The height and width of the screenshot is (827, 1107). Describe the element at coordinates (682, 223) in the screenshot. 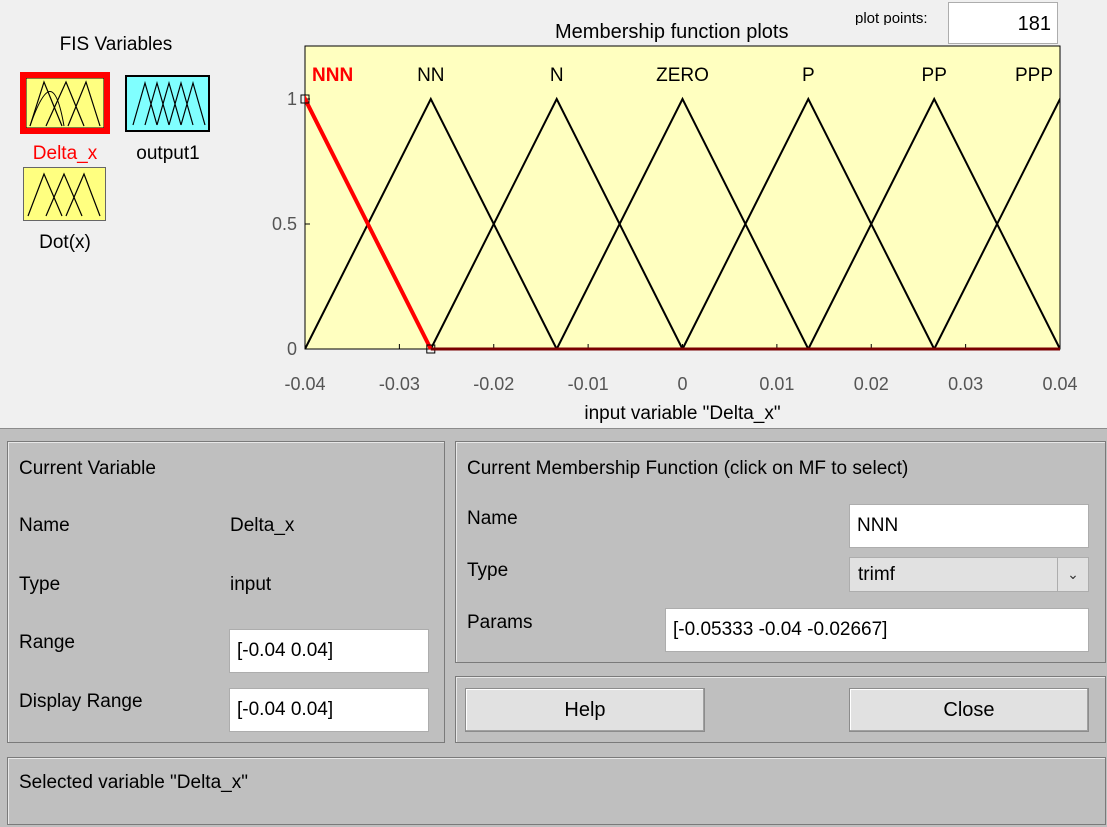

I see `mf-line-zero` at that location.